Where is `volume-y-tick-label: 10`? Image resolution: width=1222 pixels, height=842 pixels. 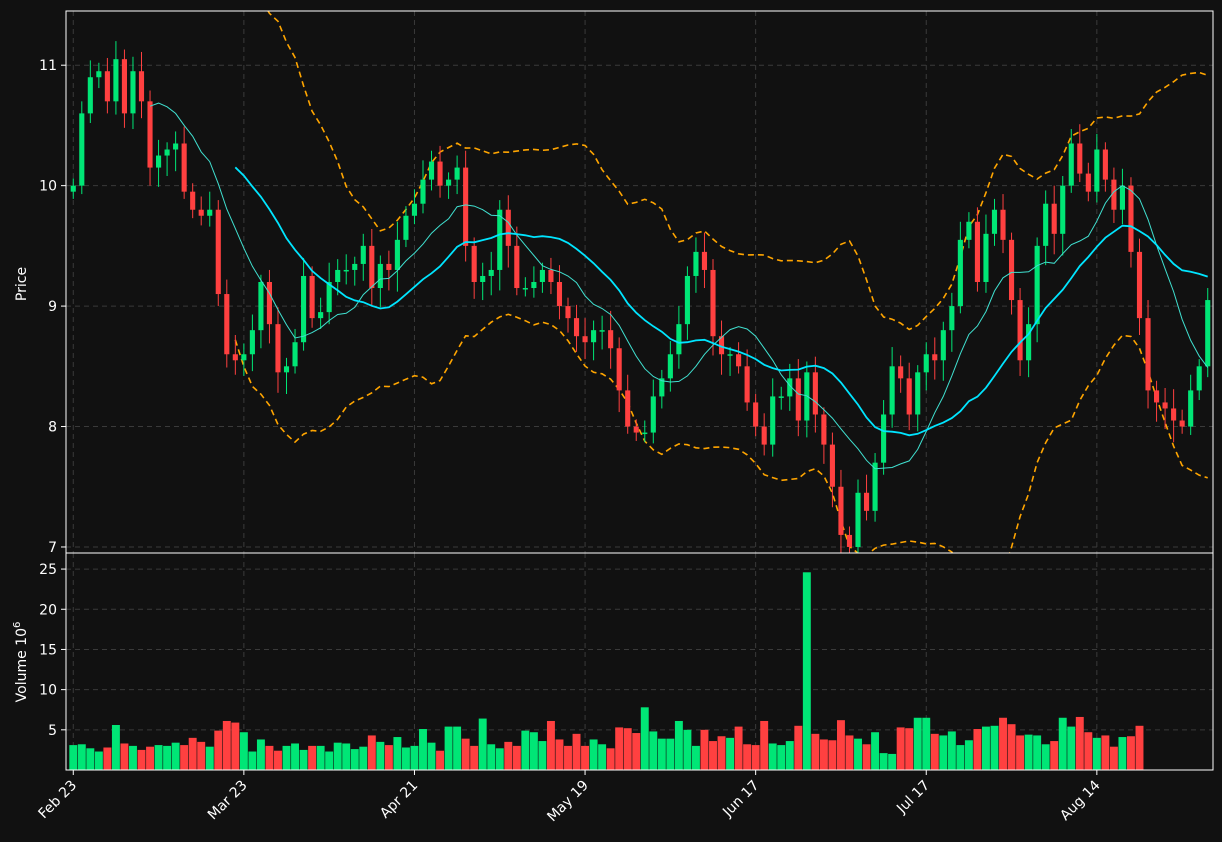 volume-y-tick-label: 10 is located at coordinates (48, 691).